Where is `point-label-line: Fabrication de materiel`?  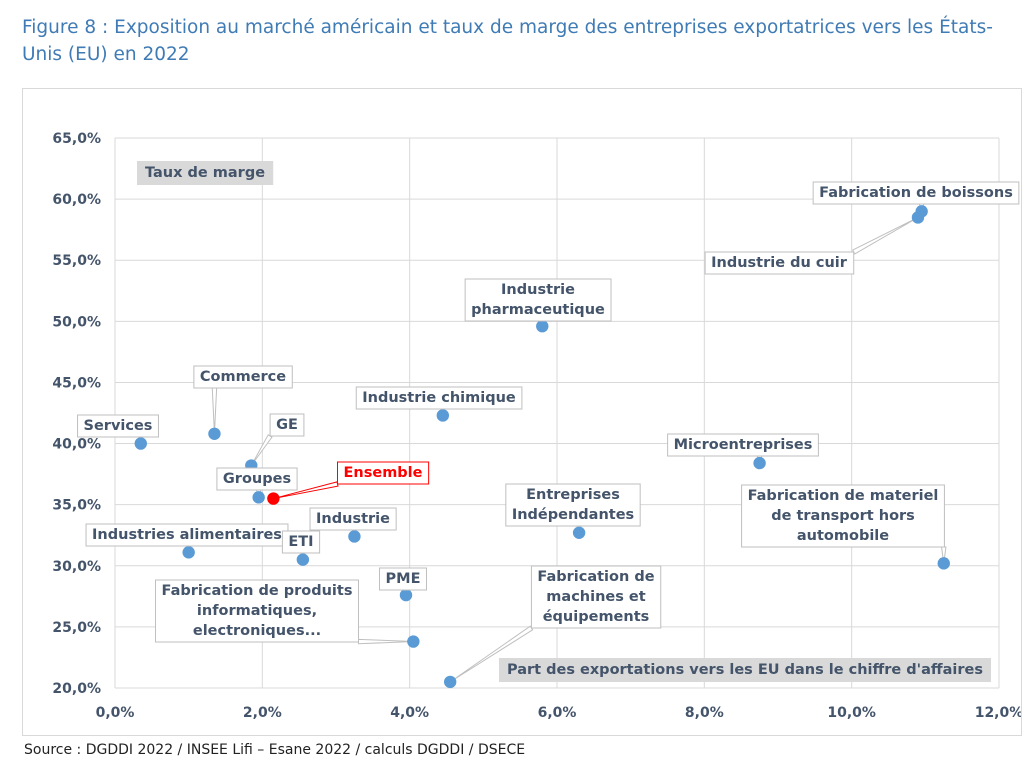
point-label-line: Fabrication de materiel is located at coordinates (843, 496).